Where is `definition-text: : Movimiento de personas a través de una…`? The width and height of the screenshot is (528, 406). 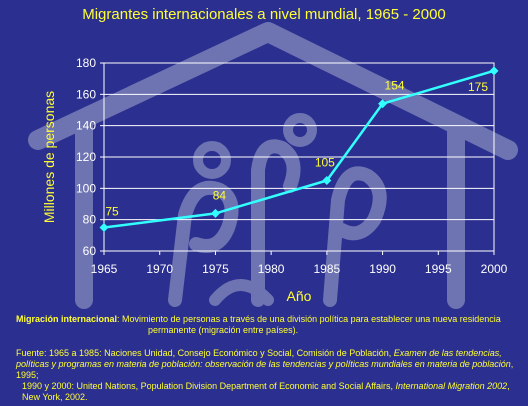 definition-text: : Movimiento de personas a través de una… is located at coordinates (309, 319).